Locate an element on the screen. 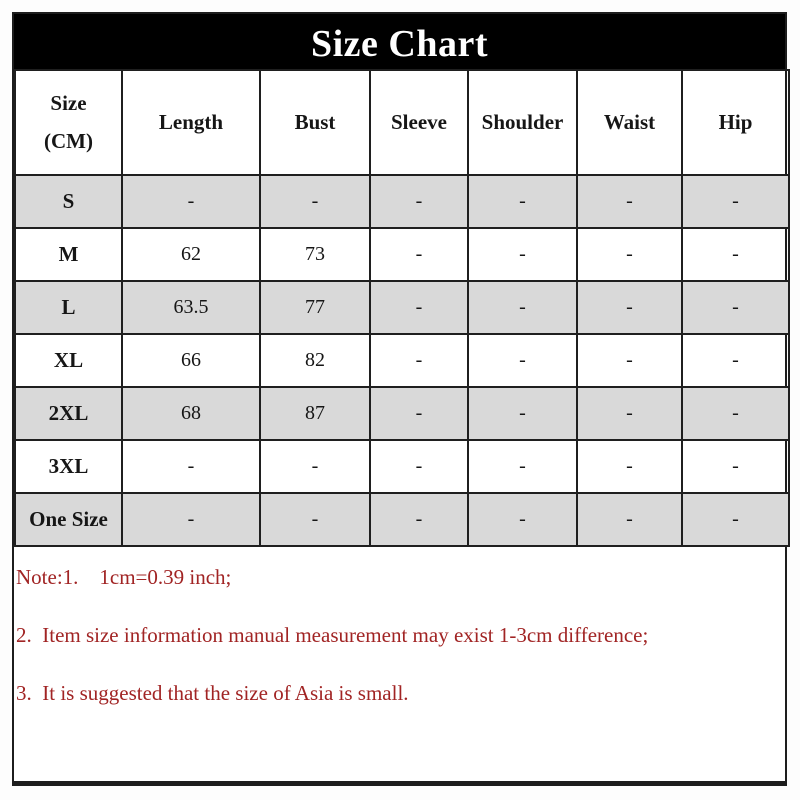 The image size is (800, 800). column-header-size-line2: (CM) is located at coordinates (68, 140).